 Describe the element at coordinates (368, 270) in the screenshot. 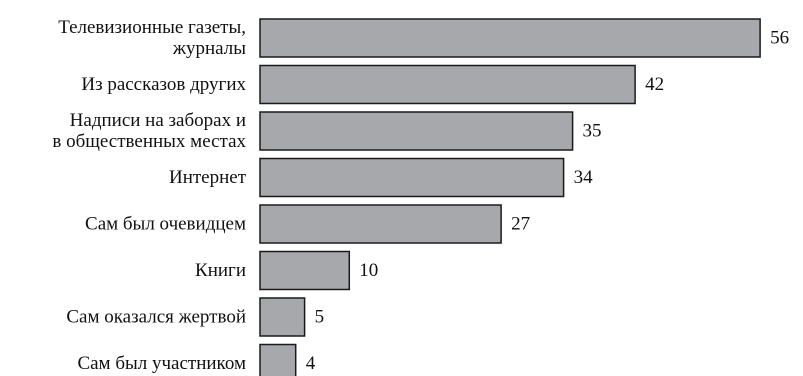

I see `bar-value-label: 10` at that location.